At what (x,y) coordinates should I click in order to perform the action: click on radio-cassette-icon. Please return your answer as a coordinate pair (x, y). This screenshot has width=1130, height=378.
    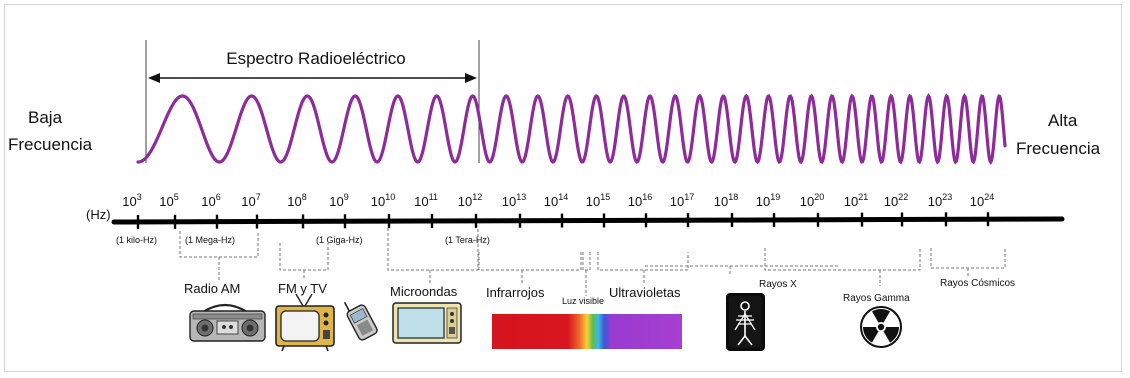
    Looking at the image, I should click on (227, 322).